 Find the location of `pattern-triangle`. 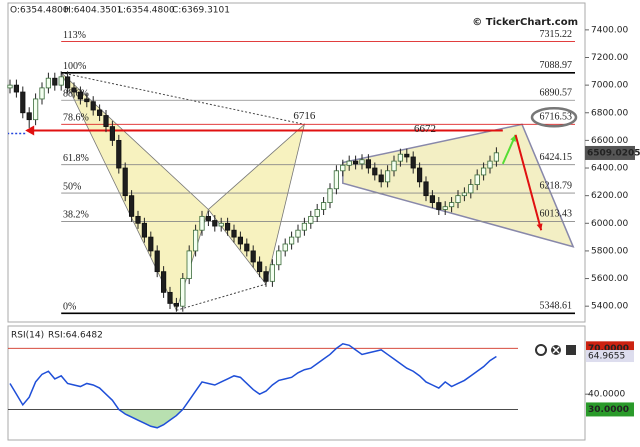

pattern-triangle is located at coordinates (134, 192).